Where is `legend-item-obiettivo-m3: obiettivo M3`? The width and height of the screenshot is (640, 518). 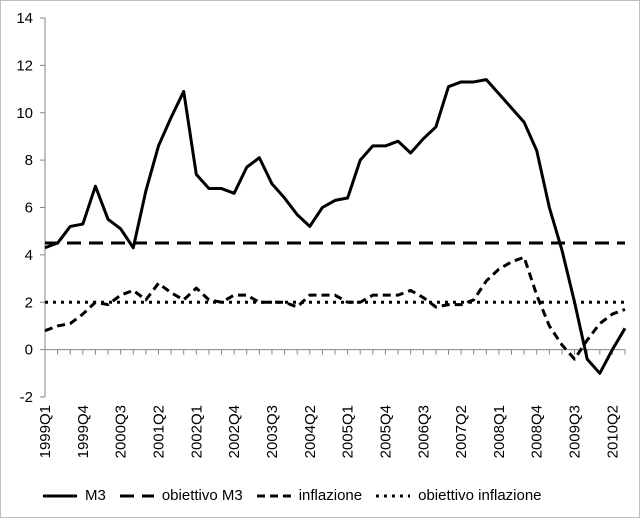 legend-item-obiettivo-m3: obiettivo M3 is located at coordinates (181, 495).